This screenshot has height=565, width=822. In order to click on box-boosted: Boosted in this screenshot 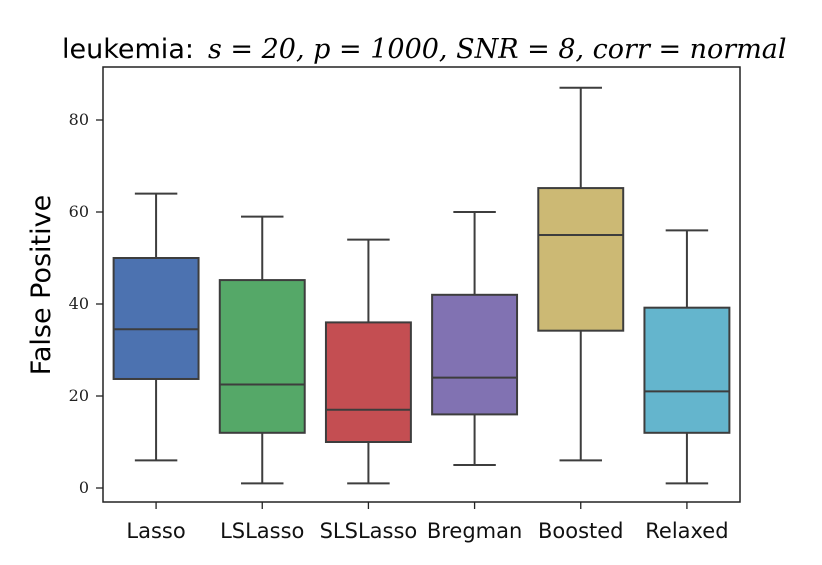, I will do `click(581, 314)`.